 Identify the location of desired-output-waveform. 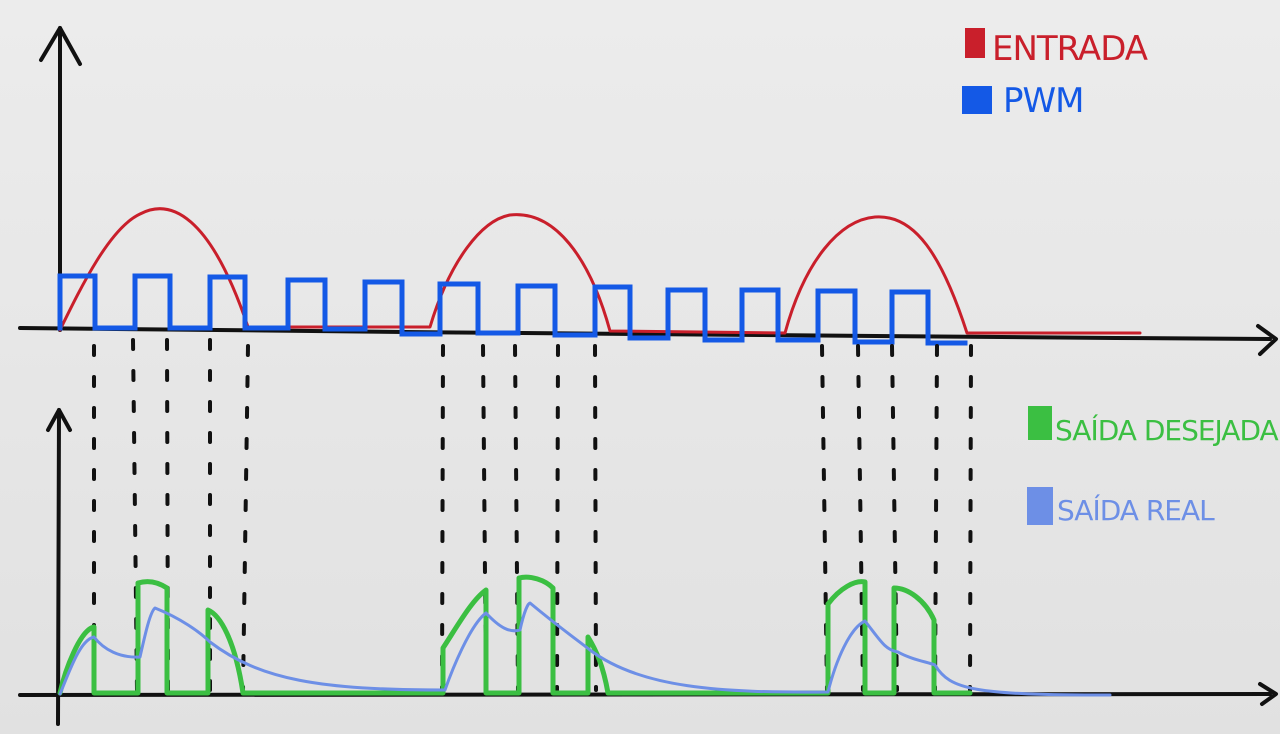
(515, 635).